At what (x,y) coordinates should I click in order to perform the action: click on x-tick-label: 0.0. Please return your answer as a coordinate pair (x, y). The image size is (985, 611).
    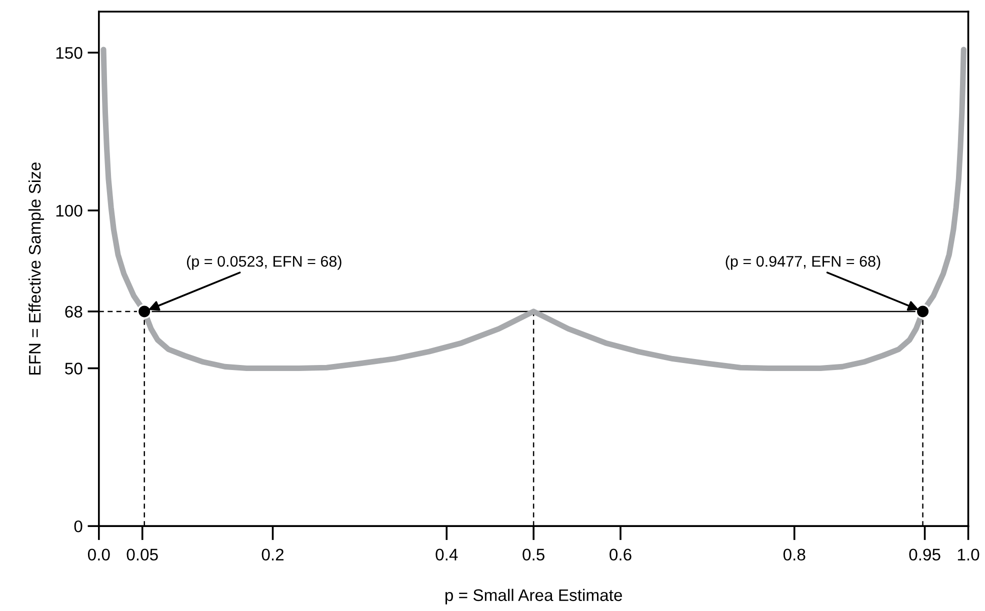
    Looking at the image, I should click on (99, 554).